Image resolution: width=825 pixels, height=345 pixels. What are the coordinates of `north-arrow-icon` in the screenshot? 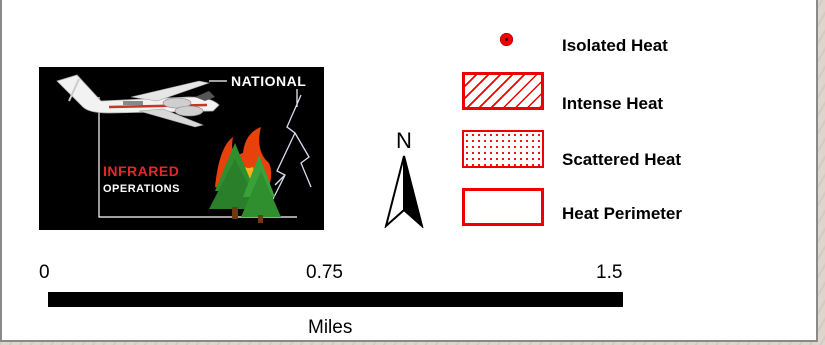 It's located at (404, 191).